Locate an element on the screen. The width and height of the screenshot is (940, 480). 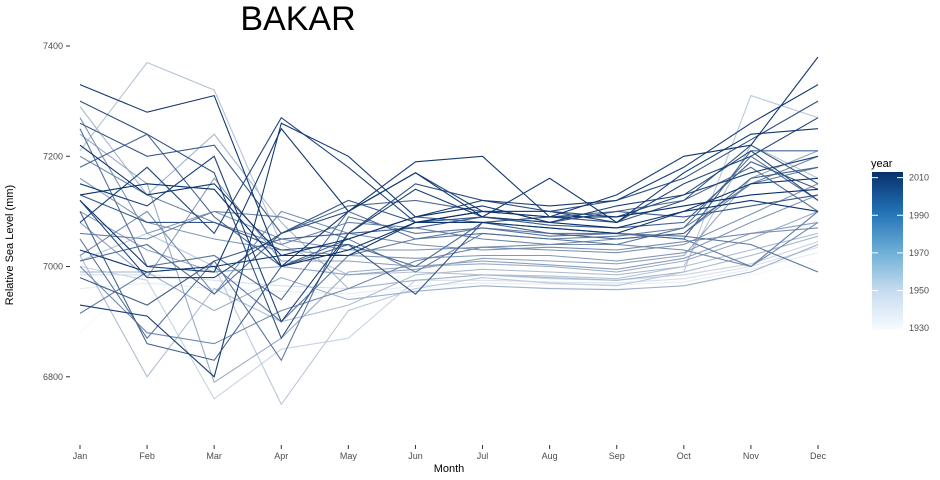
colorbar is located at coordinates (887, 251).